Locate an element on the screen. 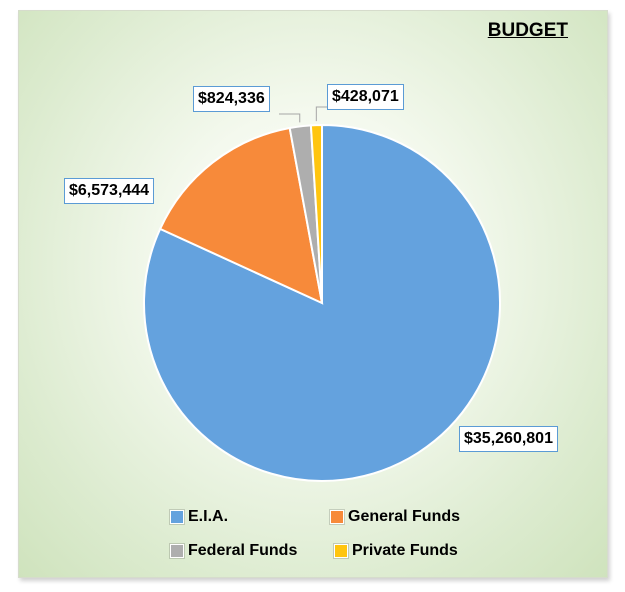 Image resolution: width=625 pixels, height=592 pixels. legend-label-private-funds: Private Funds is located at coordinates (405, 550).